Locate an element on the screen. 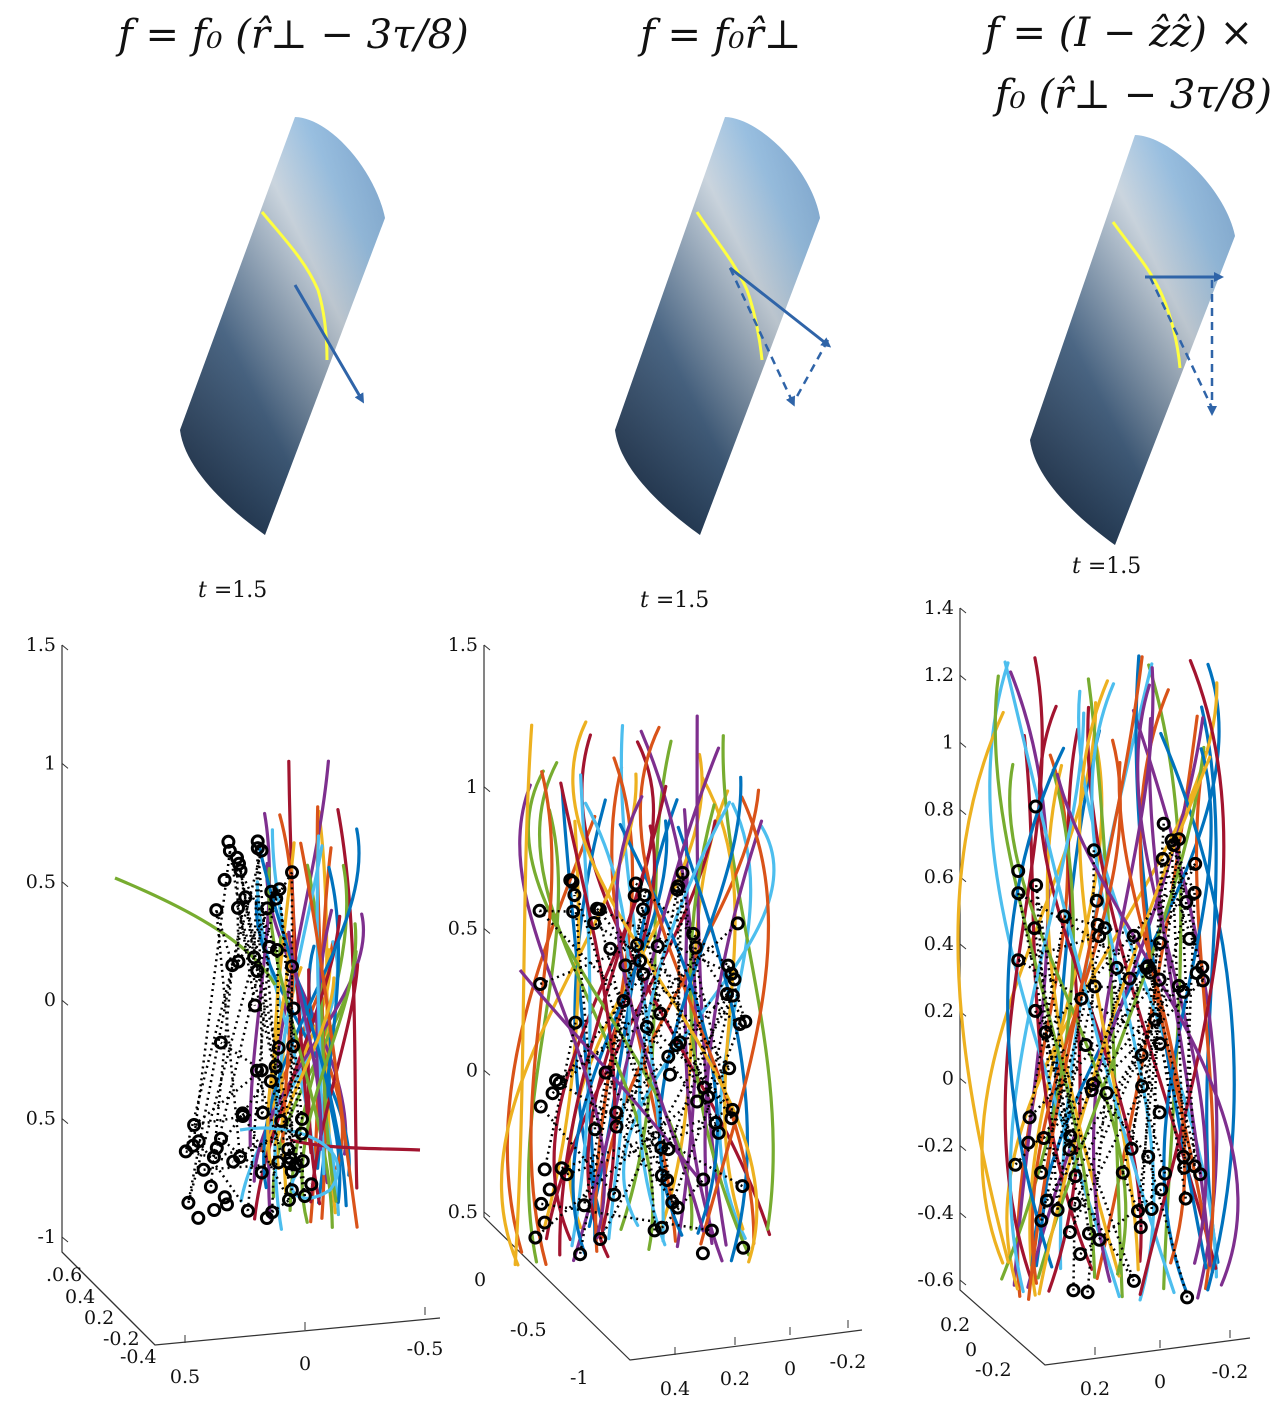 The image size is (1273, 1402). force-projection-arrow-2a is located at coordinates (761, 337).